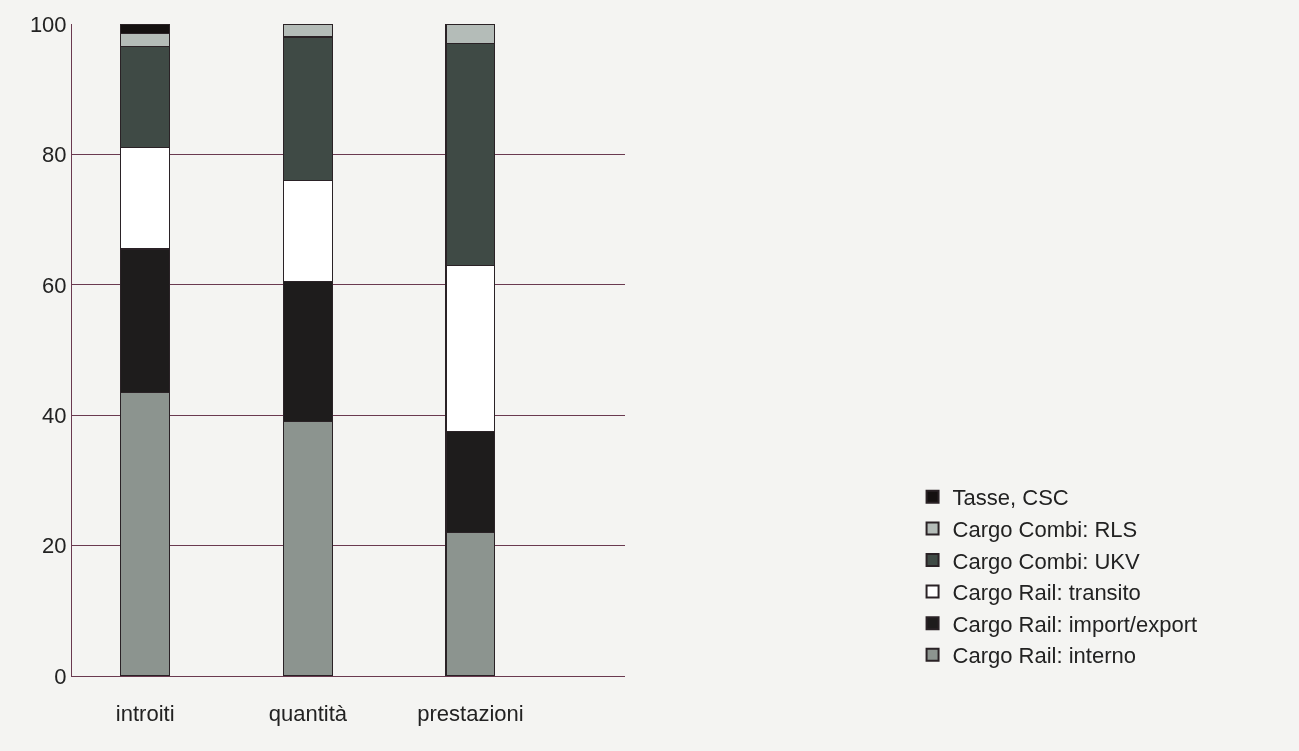  I want to click on x-tick-label: prestazioni, so click(470, 714).